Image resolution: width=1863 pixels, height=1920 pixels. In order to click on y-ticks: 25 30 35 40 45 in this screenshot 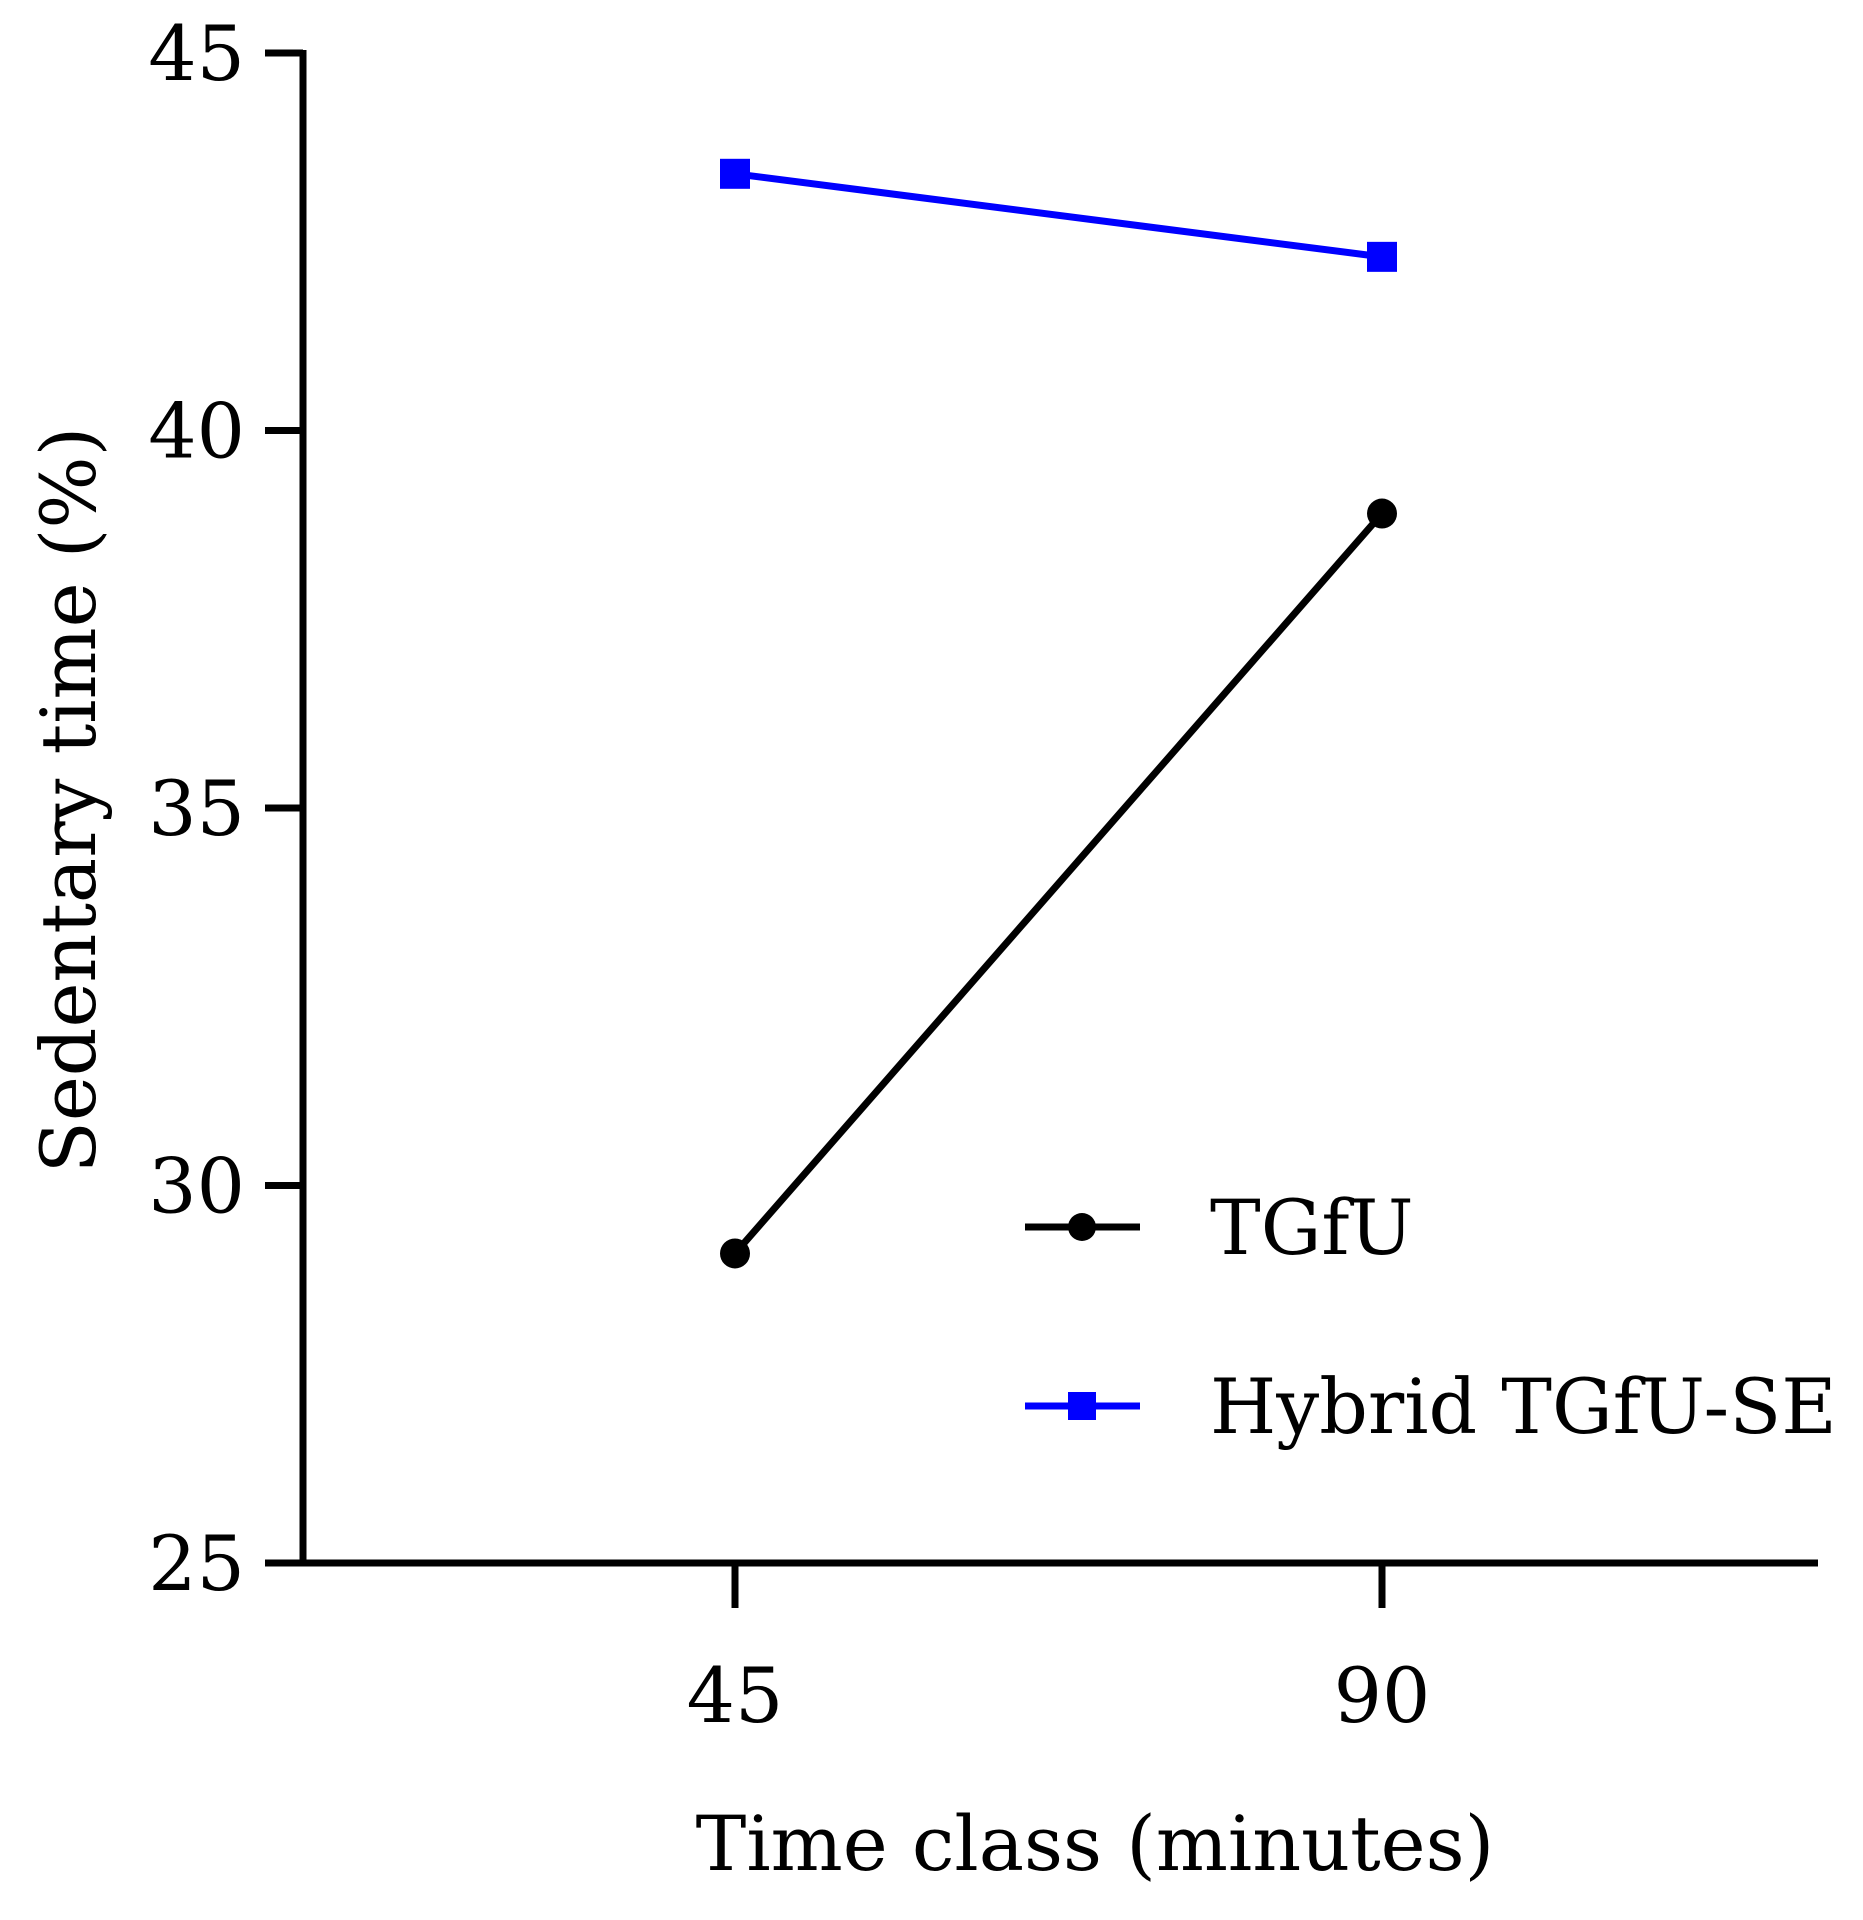, I will do `click(225, 808)`.